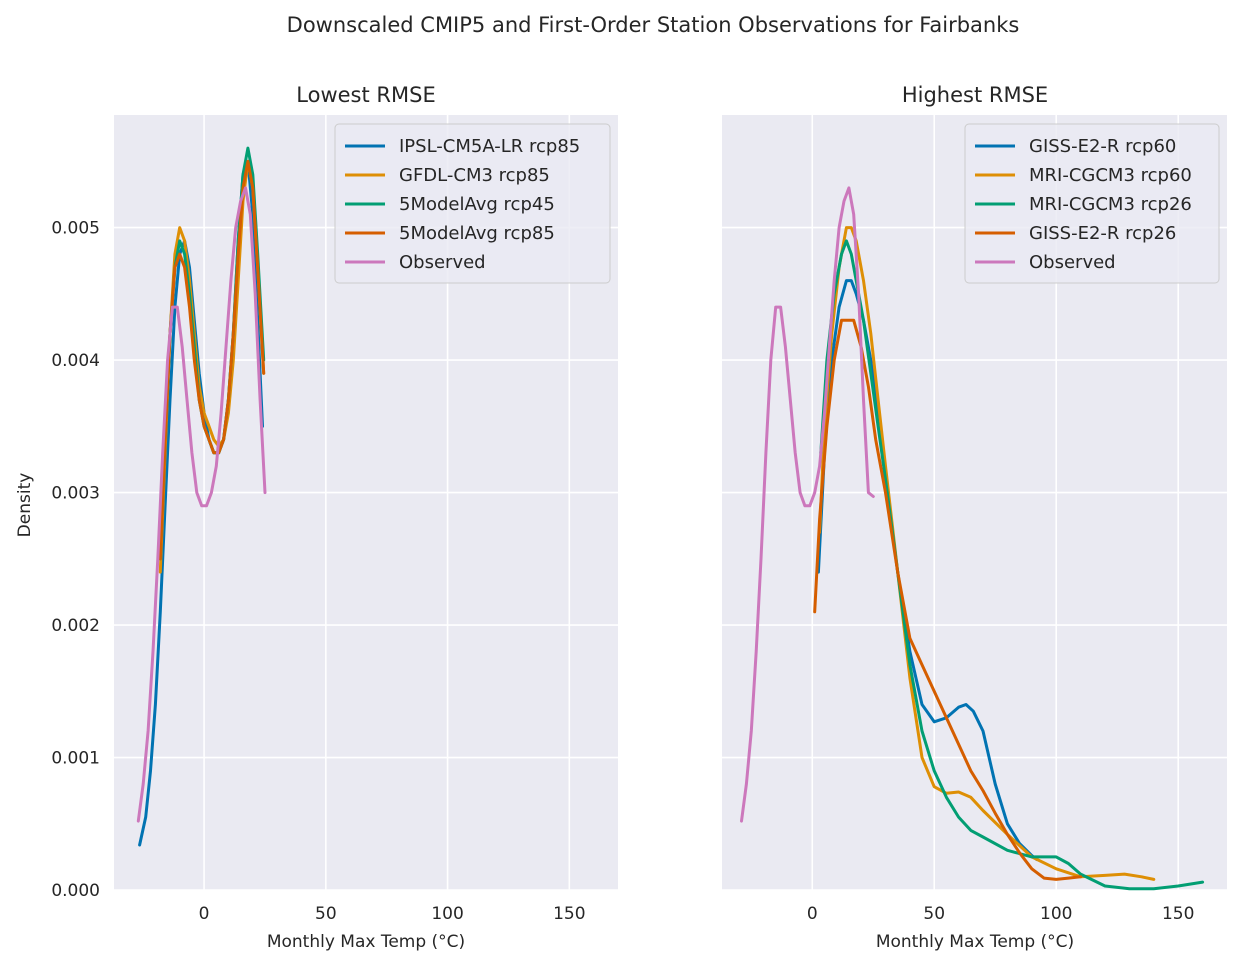 The image size is (1243, 965). Describe the element at coordinates (366, 942) in the screenshot. I see `x-axis-label-lowest-rmse: Monthly Max Temp (°C)` at that location.